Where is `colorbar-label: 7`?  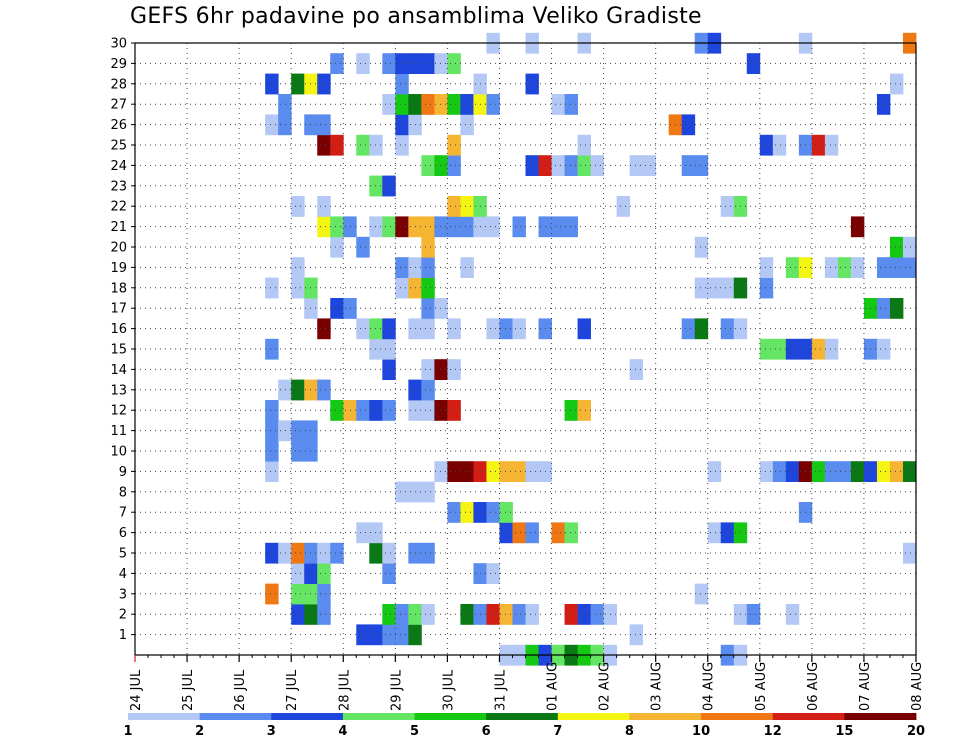
colorbar-label: 7 is located at coordinates (557, 731).